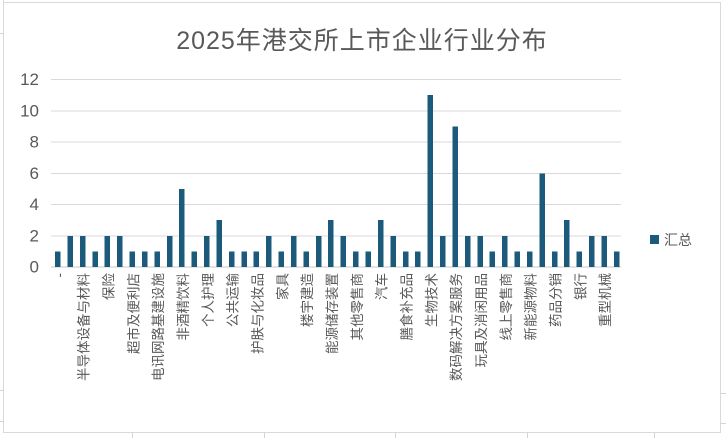 Image resolution: width=726 pixels, height=438 pixels. What do you see at coordinates (233, 300) in the screenshot?
I see `x-axis-category-label: 公共运输` at bounding box center [233, 300].